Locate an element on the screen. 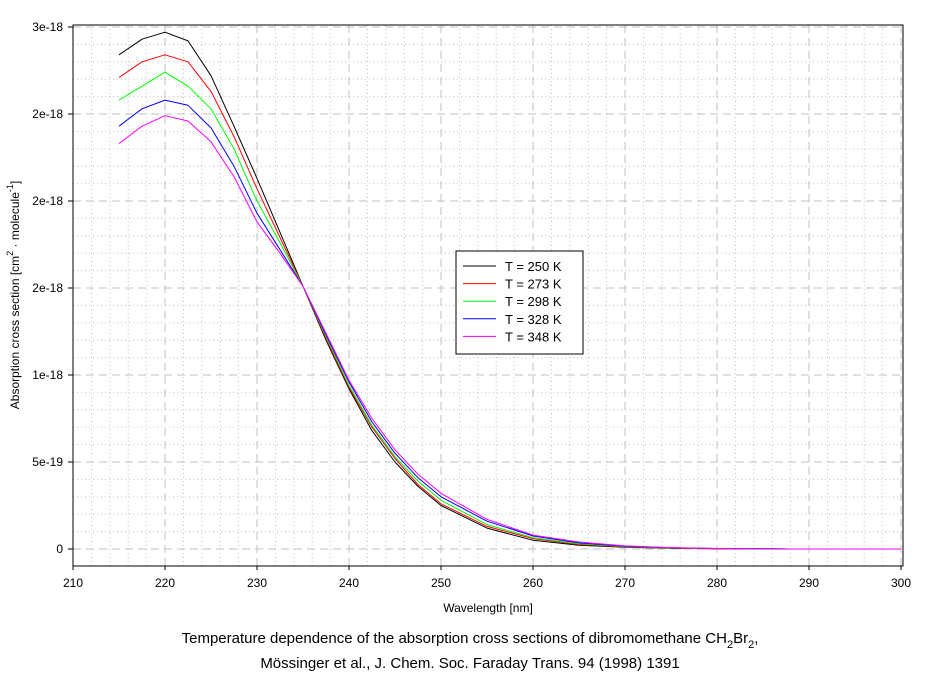  legend-item: T = 348 K is located at coordinates (512, 336).